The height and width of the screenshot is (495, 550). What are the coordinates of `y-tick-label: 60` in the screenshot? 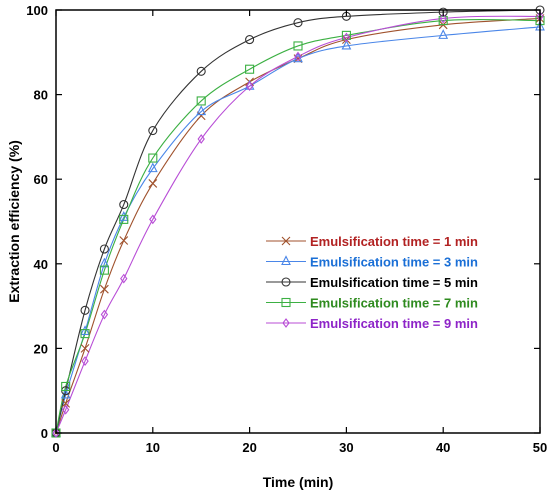 It's located at (41, 179).